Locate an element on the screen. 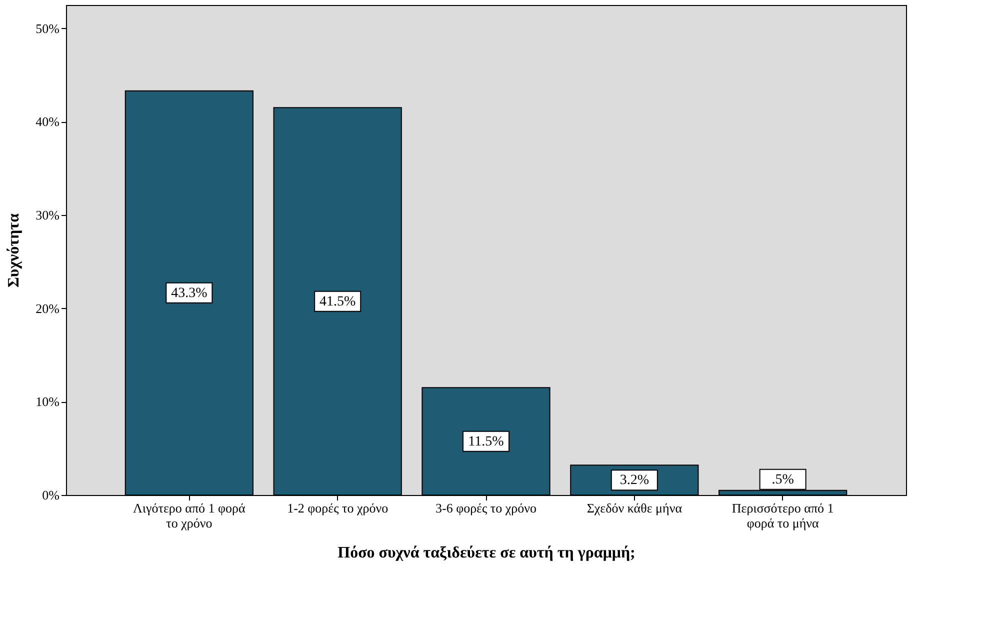 The height and width of the screenshot is (630, 982). y-tick-label: 10% is located at coordinates (48, 402).